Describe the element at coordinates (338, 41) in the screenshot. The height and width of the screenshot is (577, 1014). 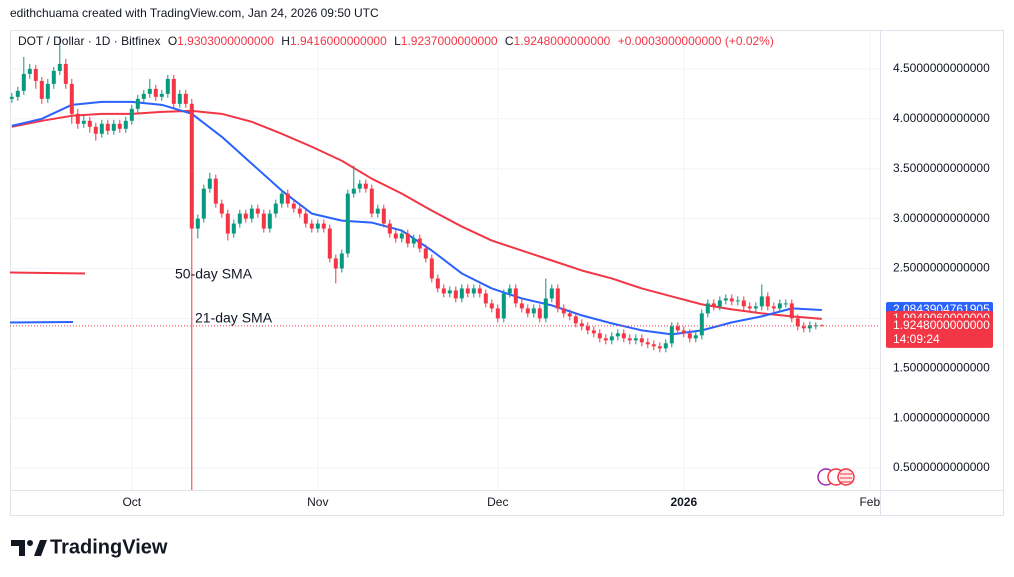
I see `legend-value: 1.9416000000000` at that location.